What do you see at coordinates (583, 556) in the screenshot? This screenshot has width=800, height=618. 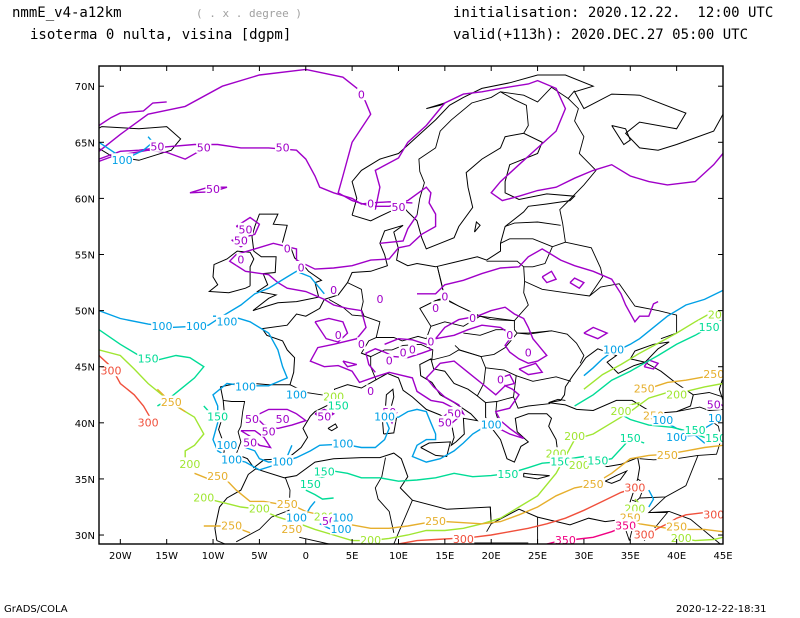 I see `lon-tick-label: 30E` at bounding box center [583, 556].